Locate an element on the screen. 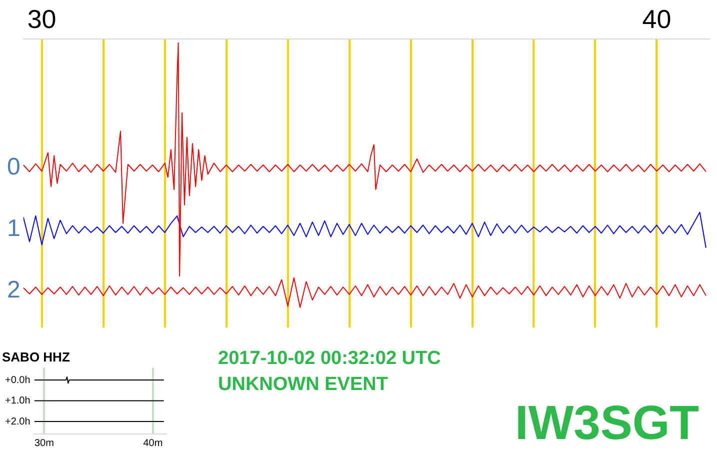  y-tick-label: +1.0h is located at coordinates (17, 401).